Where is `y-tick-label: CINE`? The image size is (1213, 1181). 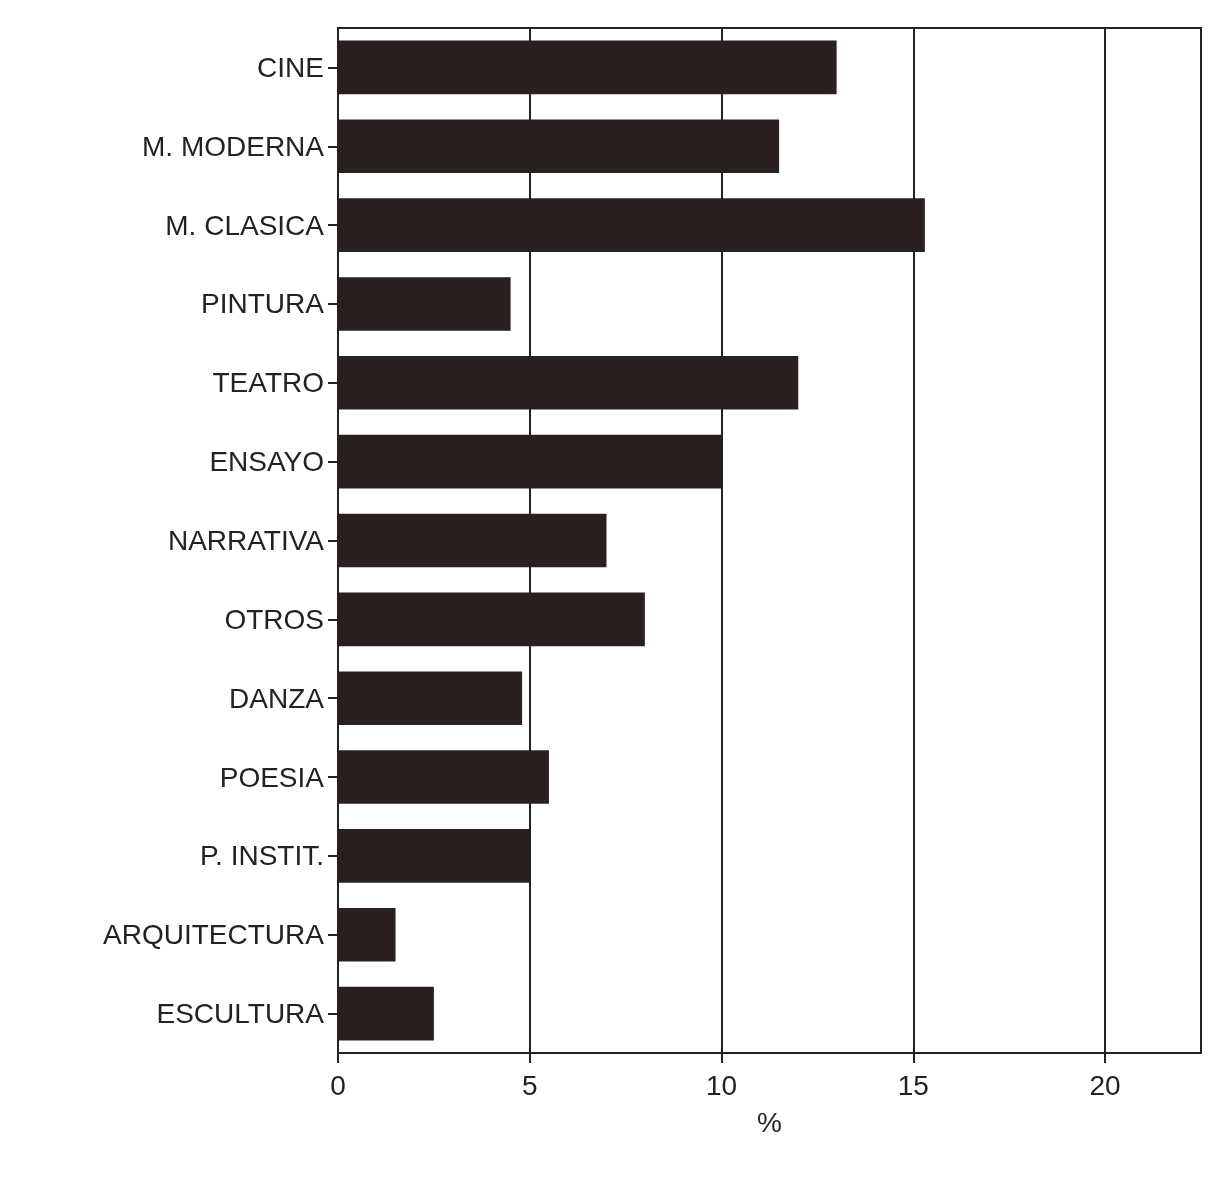 y-tick-label: CINE is located at coordinates (290, 67).